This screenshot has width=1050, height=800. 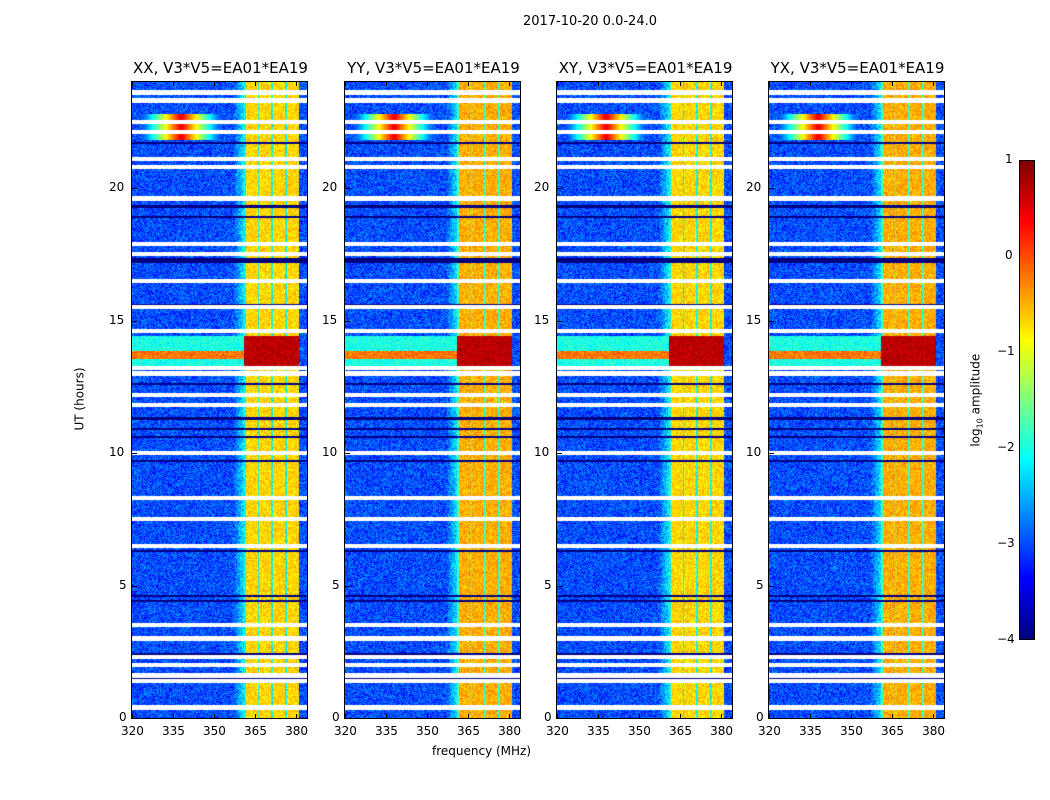 I want to click on colorbar-tick-label: −4, so click(x=1006, y=639).